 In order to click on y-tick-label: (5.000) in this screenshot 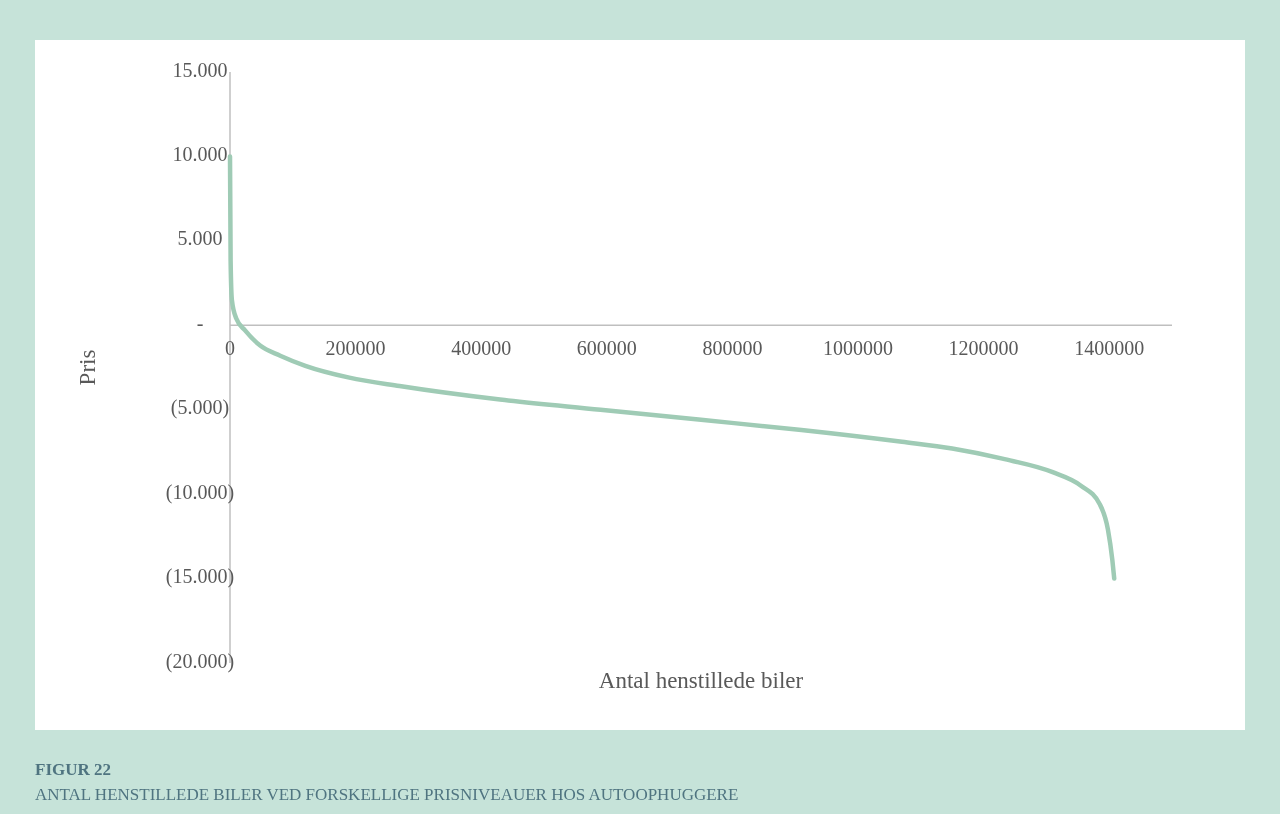, I will do `click(200, 408)`.